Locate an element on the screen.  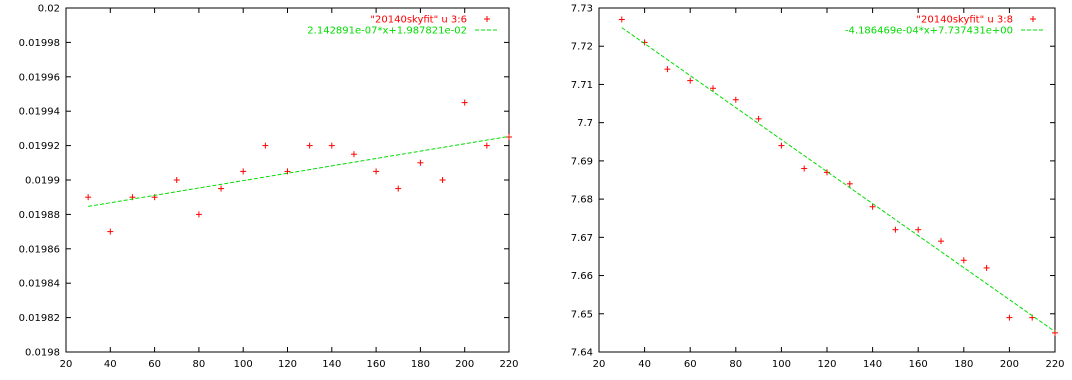
right-y-tick-label: 7.64 is located at coordinates (582, 353).